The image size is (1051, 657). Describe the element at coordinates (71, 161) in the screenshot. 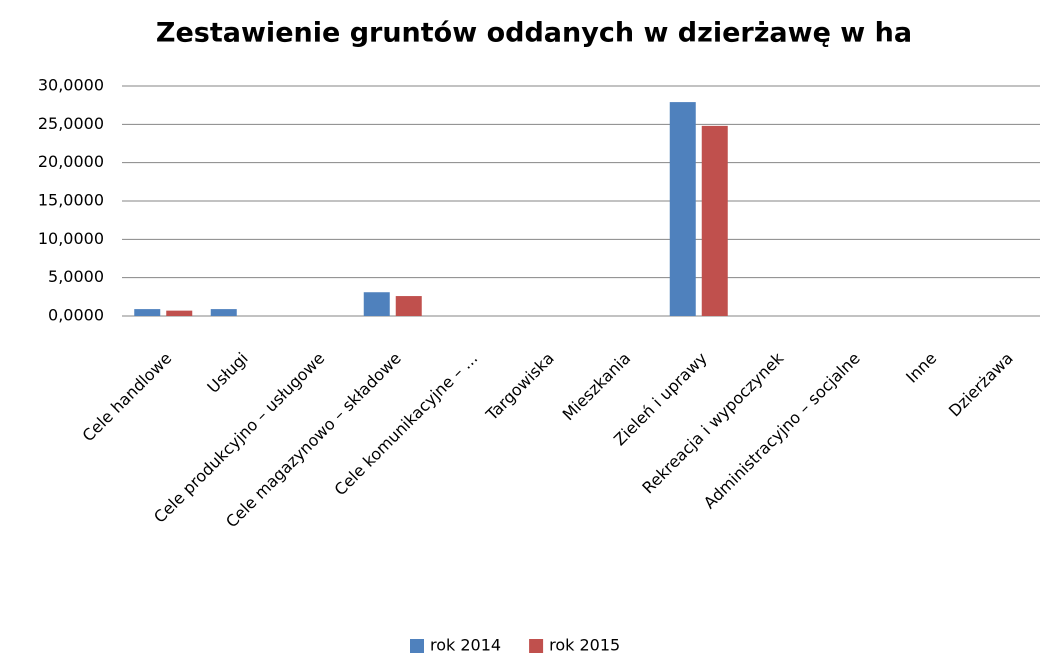

I see `y-tick-label: 20,0000` at that location.